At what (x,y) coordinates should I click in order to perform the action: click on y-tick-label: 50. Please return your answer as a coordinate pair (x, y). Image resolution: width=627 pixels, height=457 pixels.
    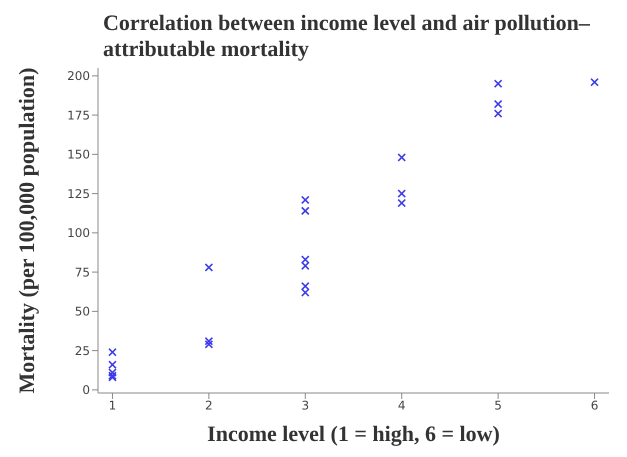
    Looking at the image, I should click on (82, 311).